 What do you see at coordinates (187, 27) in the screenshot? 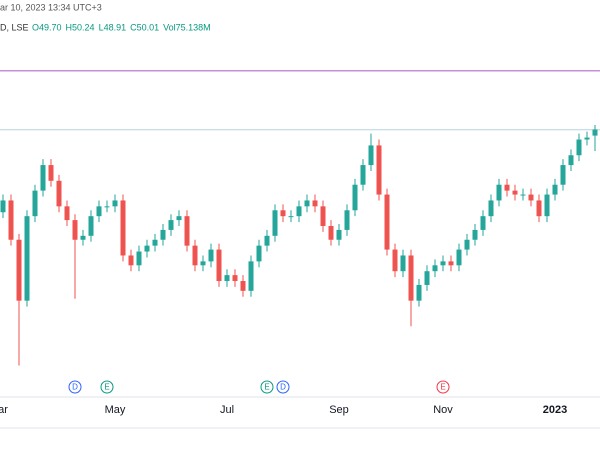
I see `ohlc-field: Vol75.138M` at bounding box center [187, 27].